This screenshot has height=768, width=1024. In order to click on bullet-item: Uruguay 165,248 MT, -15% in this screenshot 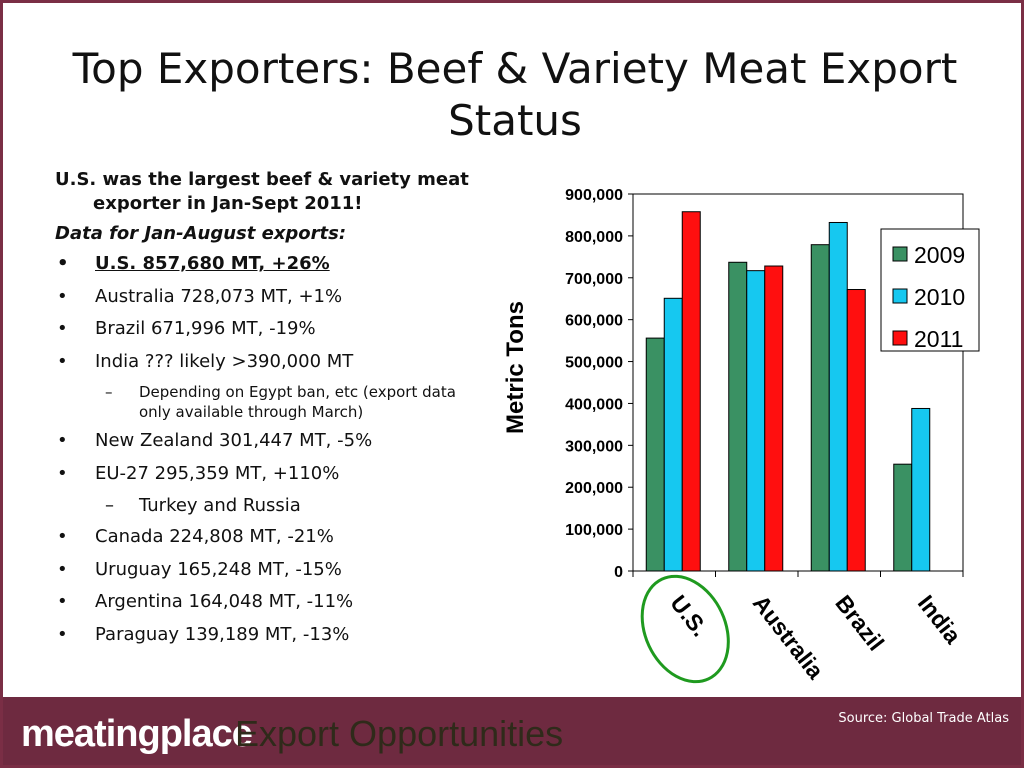, I will do `click(265, 570)`.